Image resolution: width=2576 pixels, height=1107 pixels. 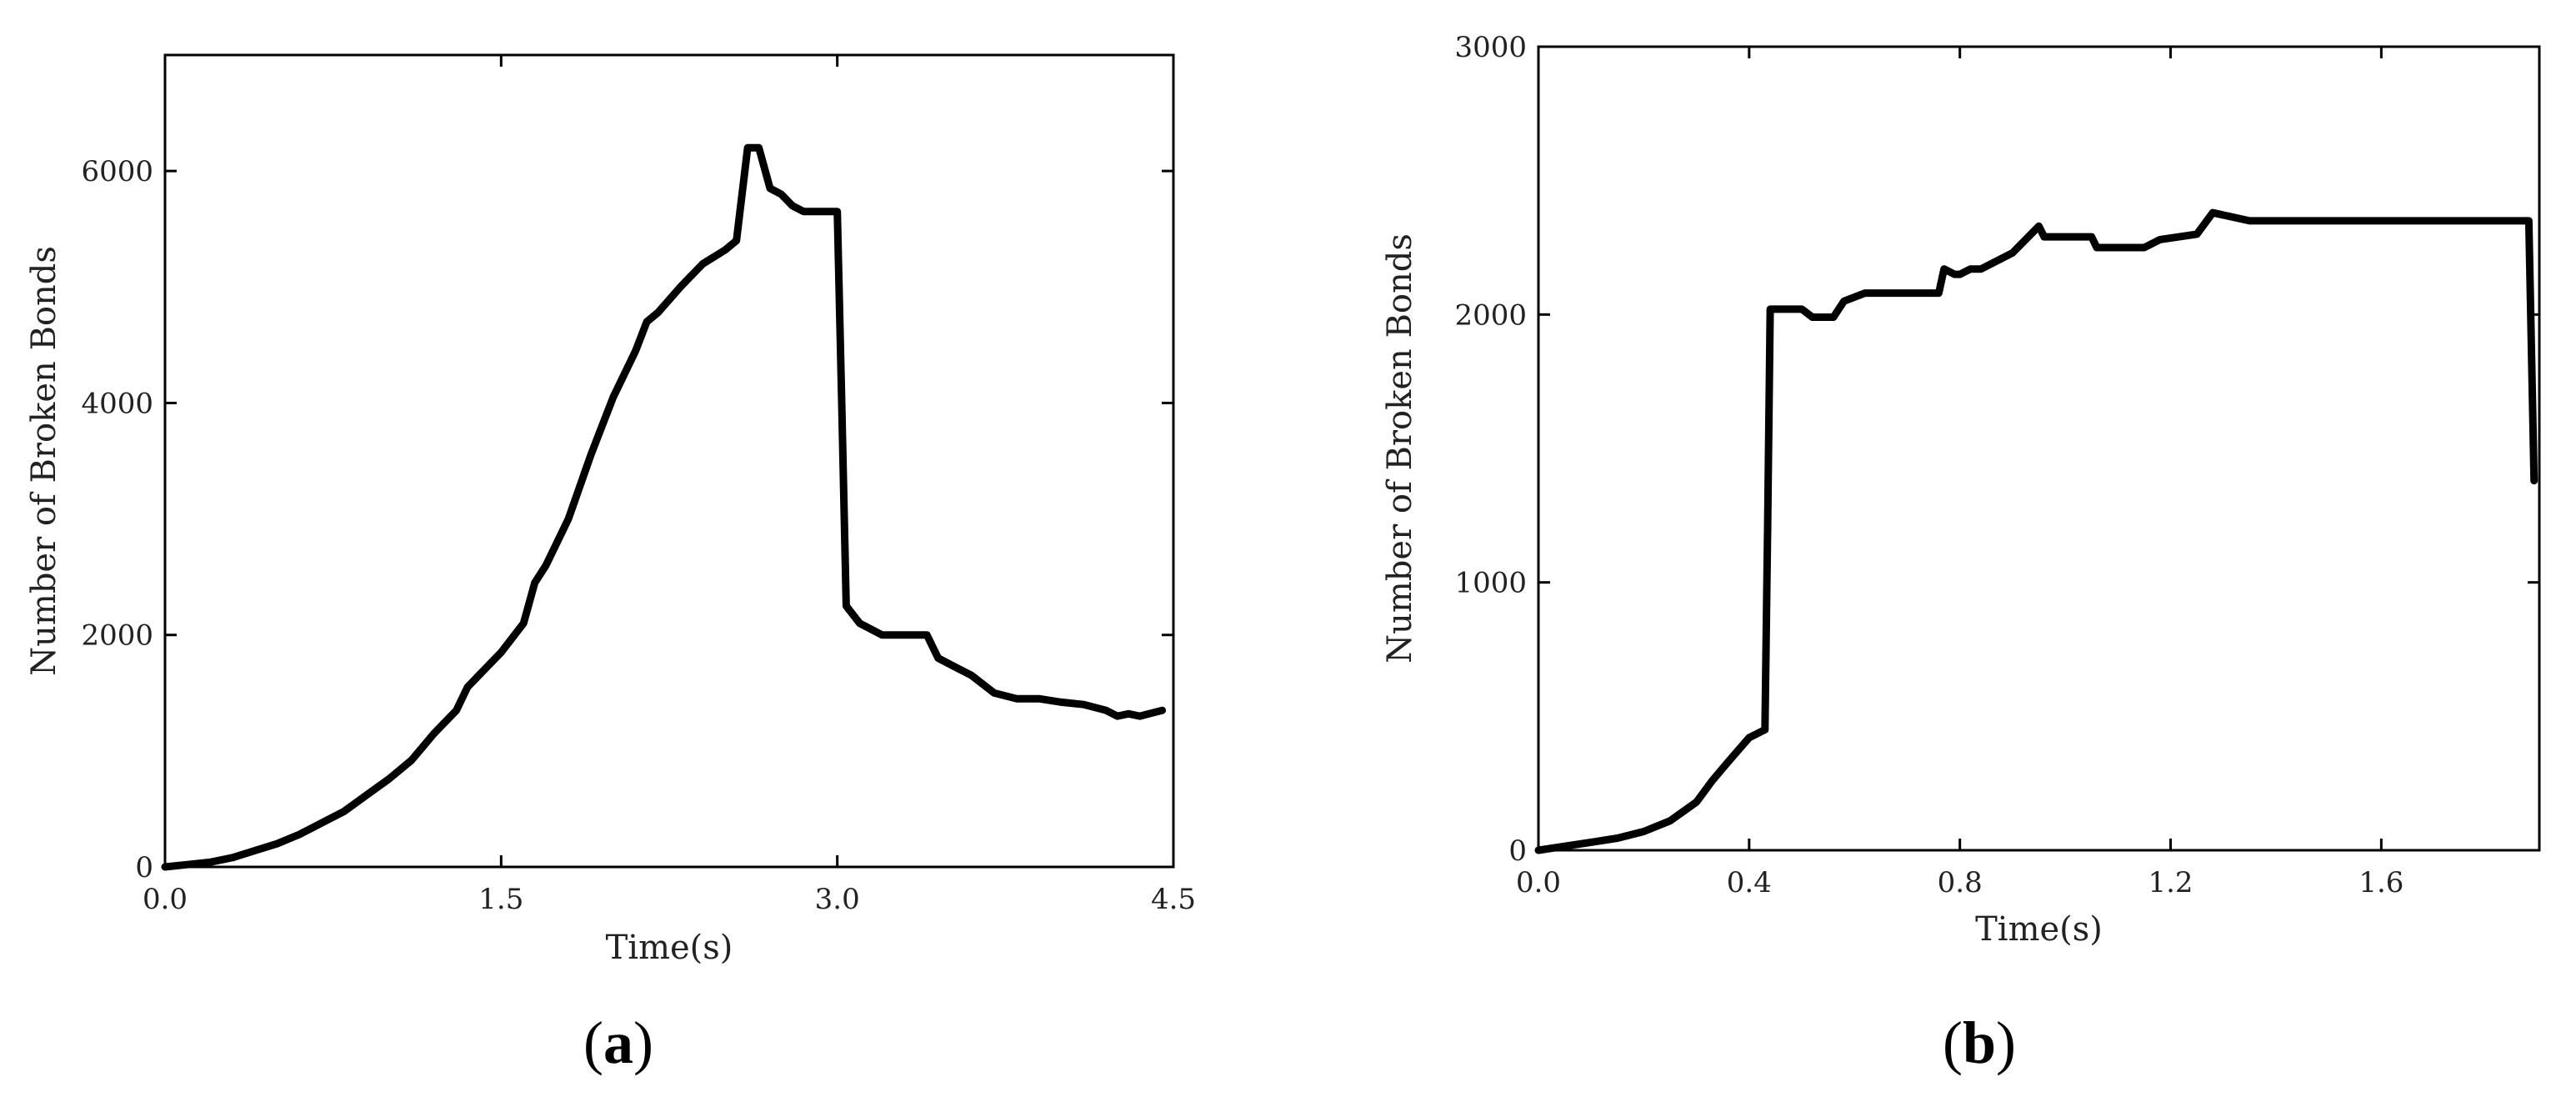 What do you see at coordinates (2380, 883) in the screenshot?
I see `x-tick-label: 1.6` at bounding box center [2380, 883].